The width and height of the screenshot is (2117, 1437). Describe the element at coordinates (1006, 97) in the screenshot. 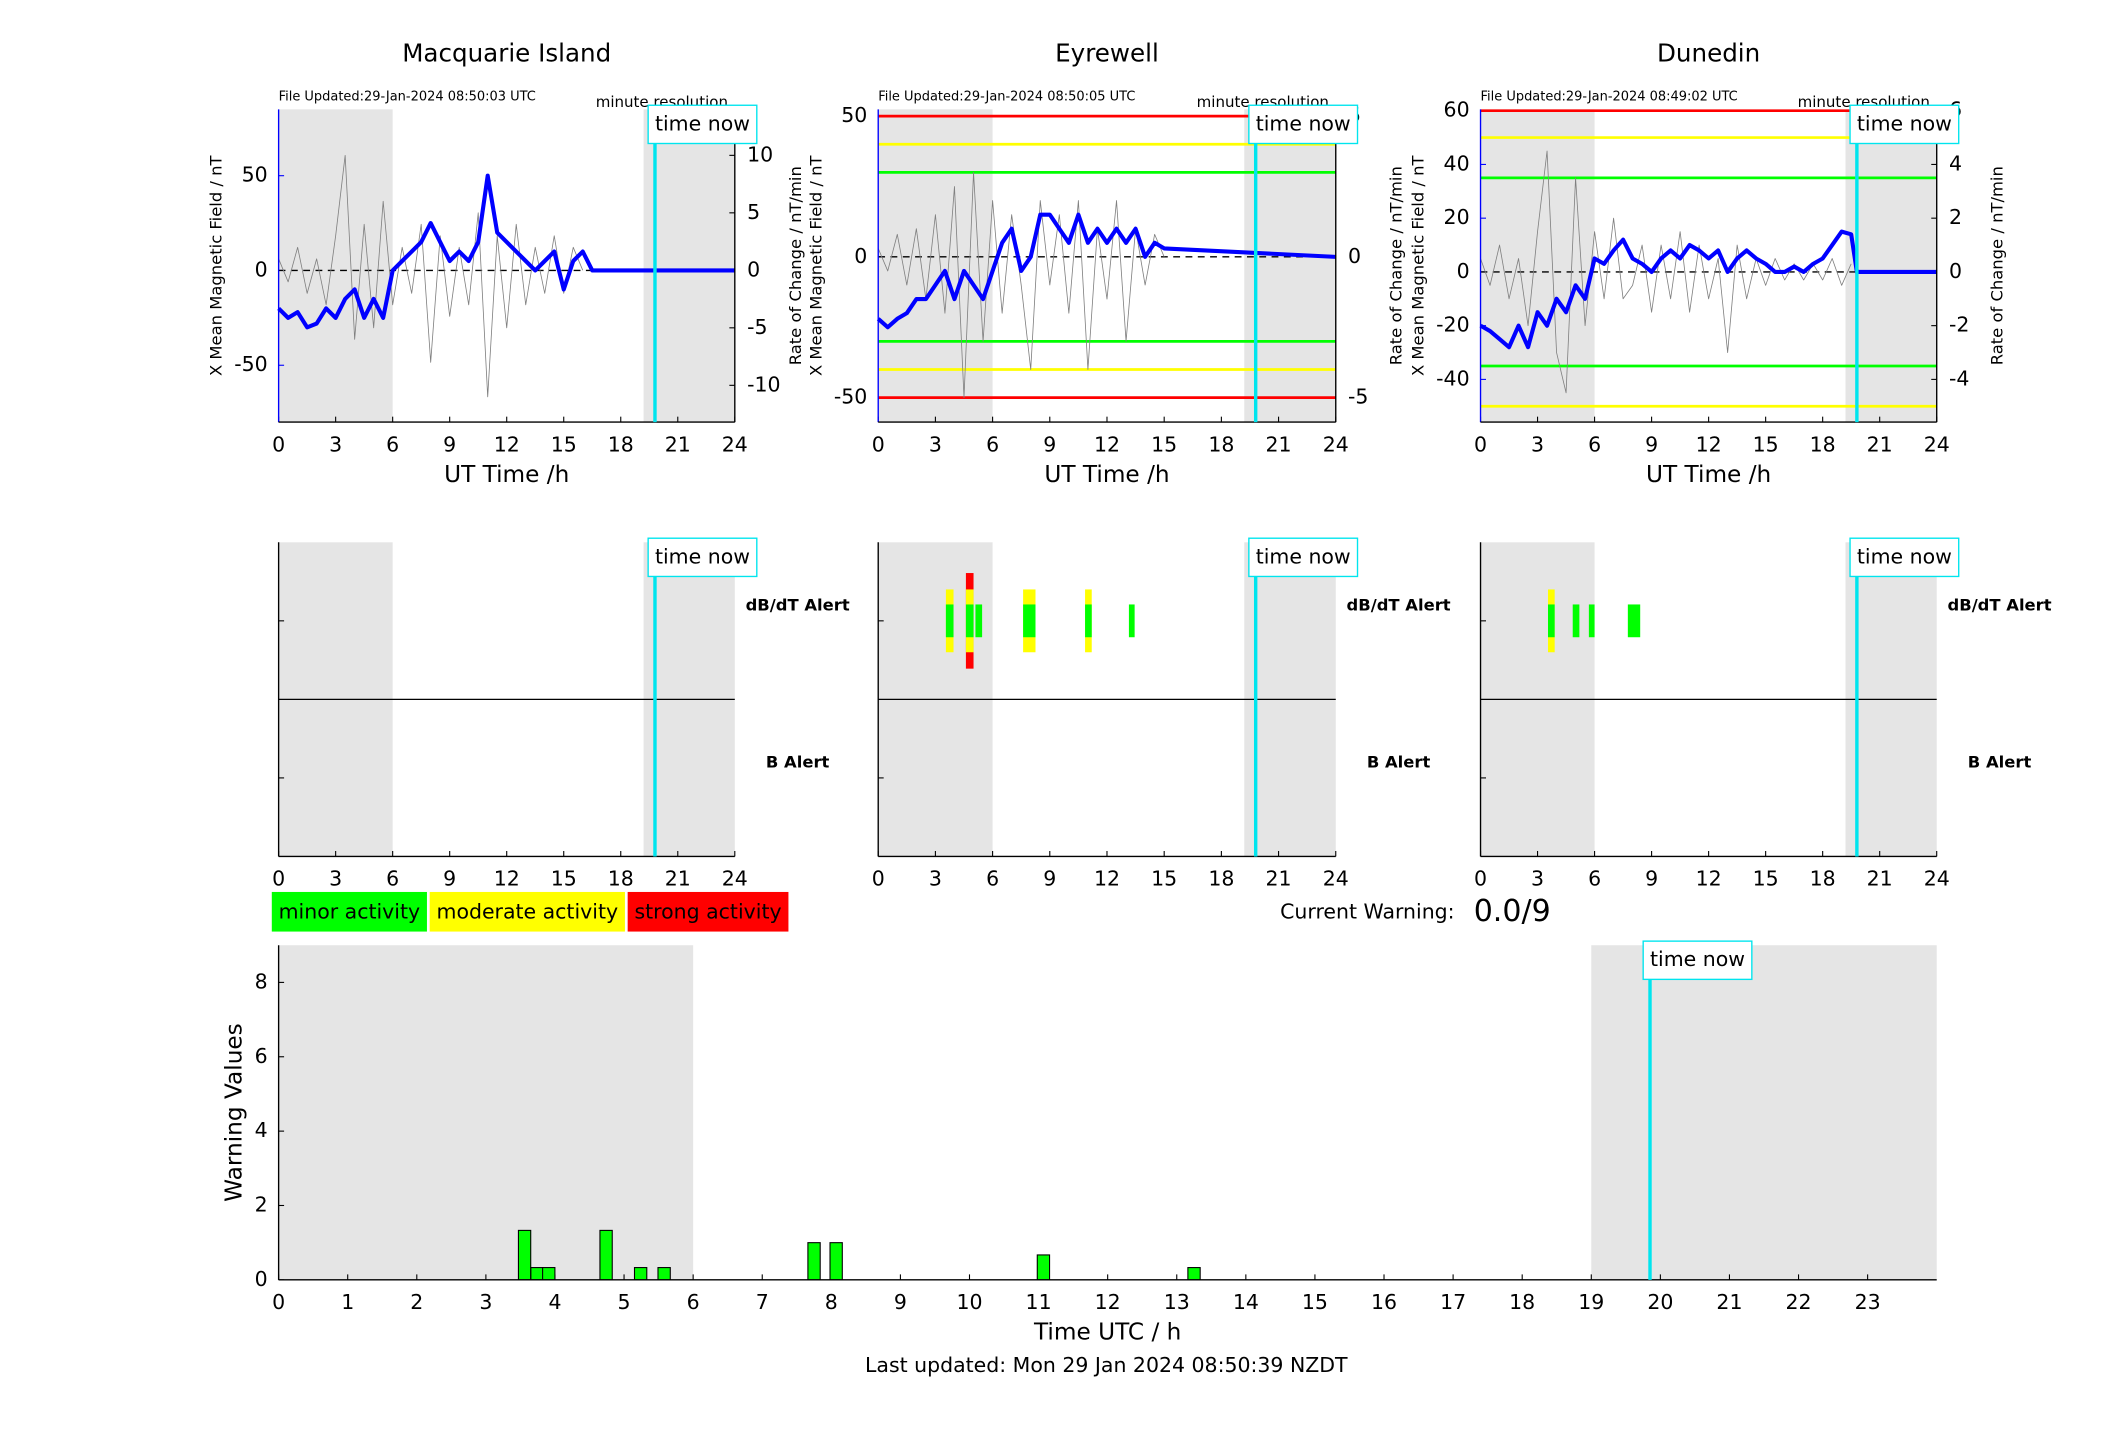

I see `file-updated: File Updated:29-Jan-2024 08:50:05 UTC` at that location.